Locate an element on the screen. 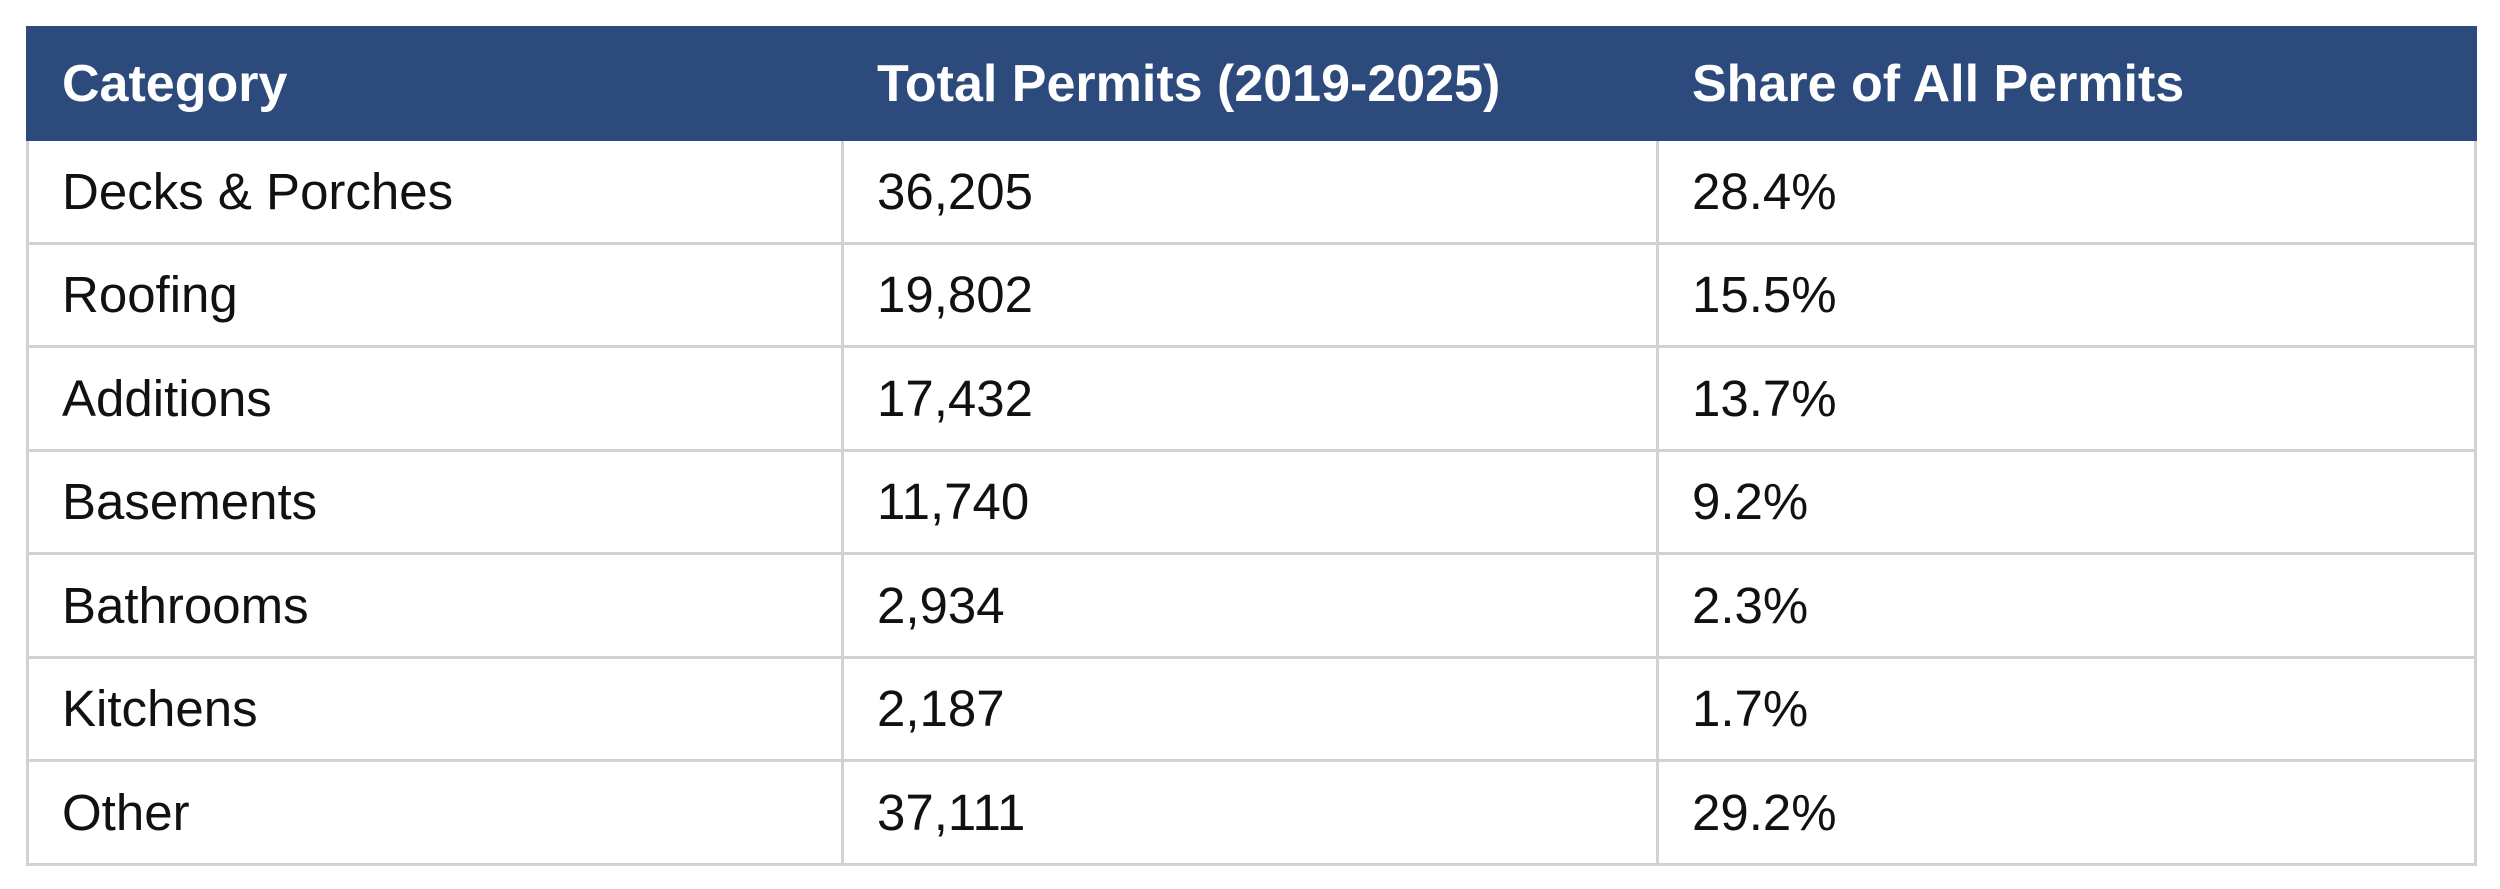 Image resolution: width=2500 pixels, height=889 pixels. cell-total-permits: 2,934 is located at coordinates (1250, 605).